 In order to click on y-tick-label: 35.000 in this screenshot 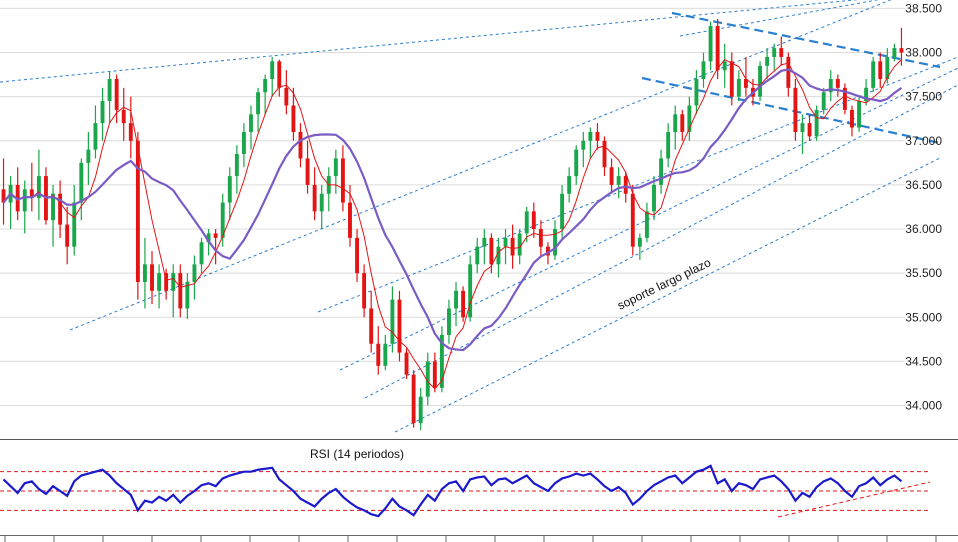, I will do `click(923, 317)`.